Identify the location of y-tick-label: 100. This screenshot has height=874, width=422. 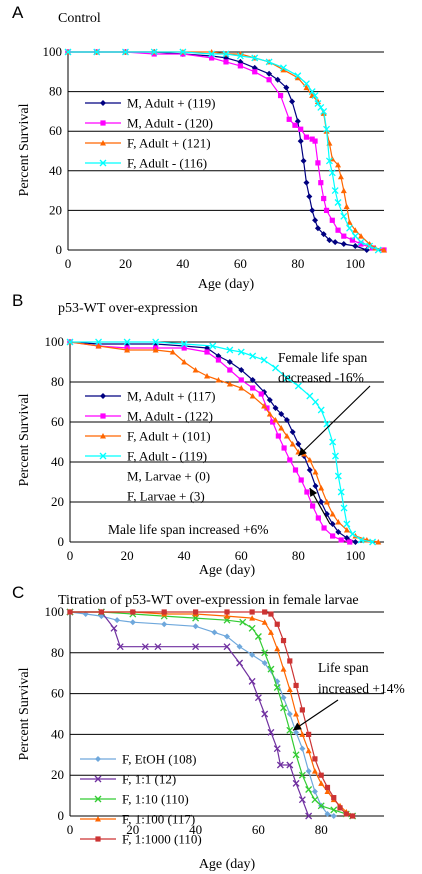
(55, 341).